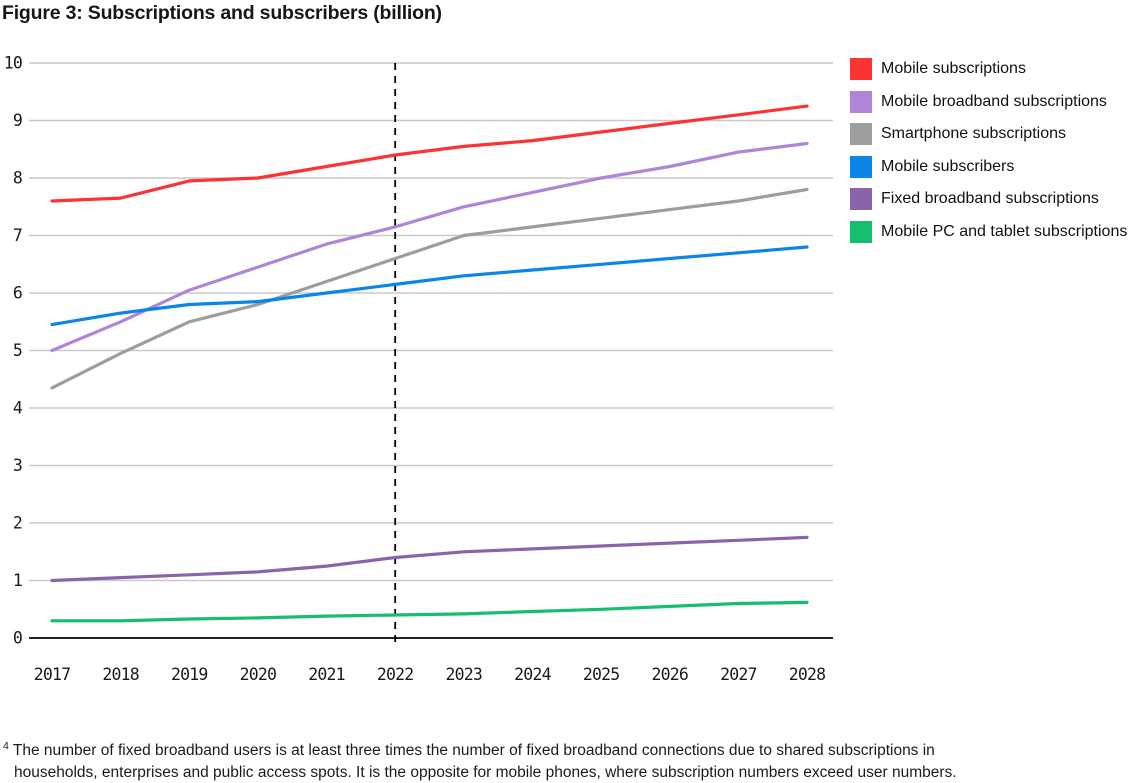 The image size is (1147, 783). What do you see at coordinates (1004, 231) in the screenshot?
I see `legend-label: Mobile PC and tablet subscriptions` at bounding box center [1004, 231].